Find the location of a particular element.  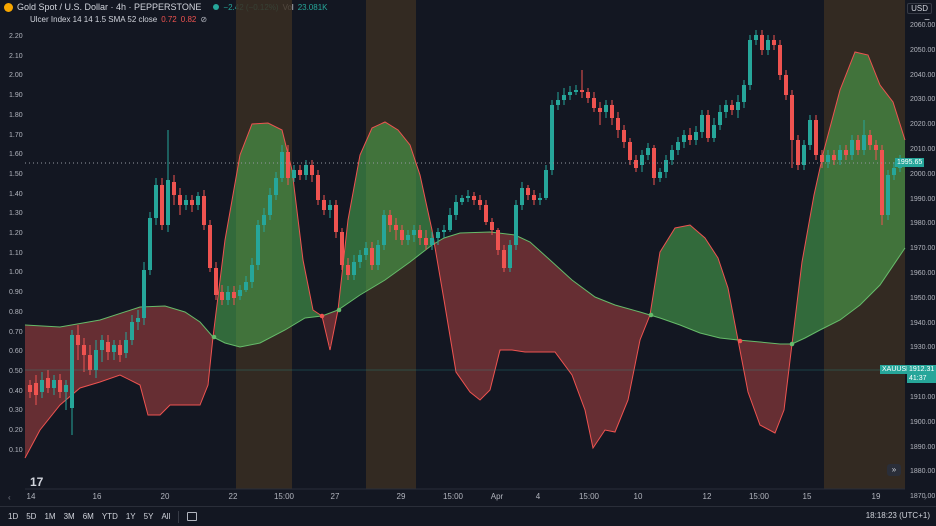

tradingview-logo: 17 is located at coordinates (37, 482).